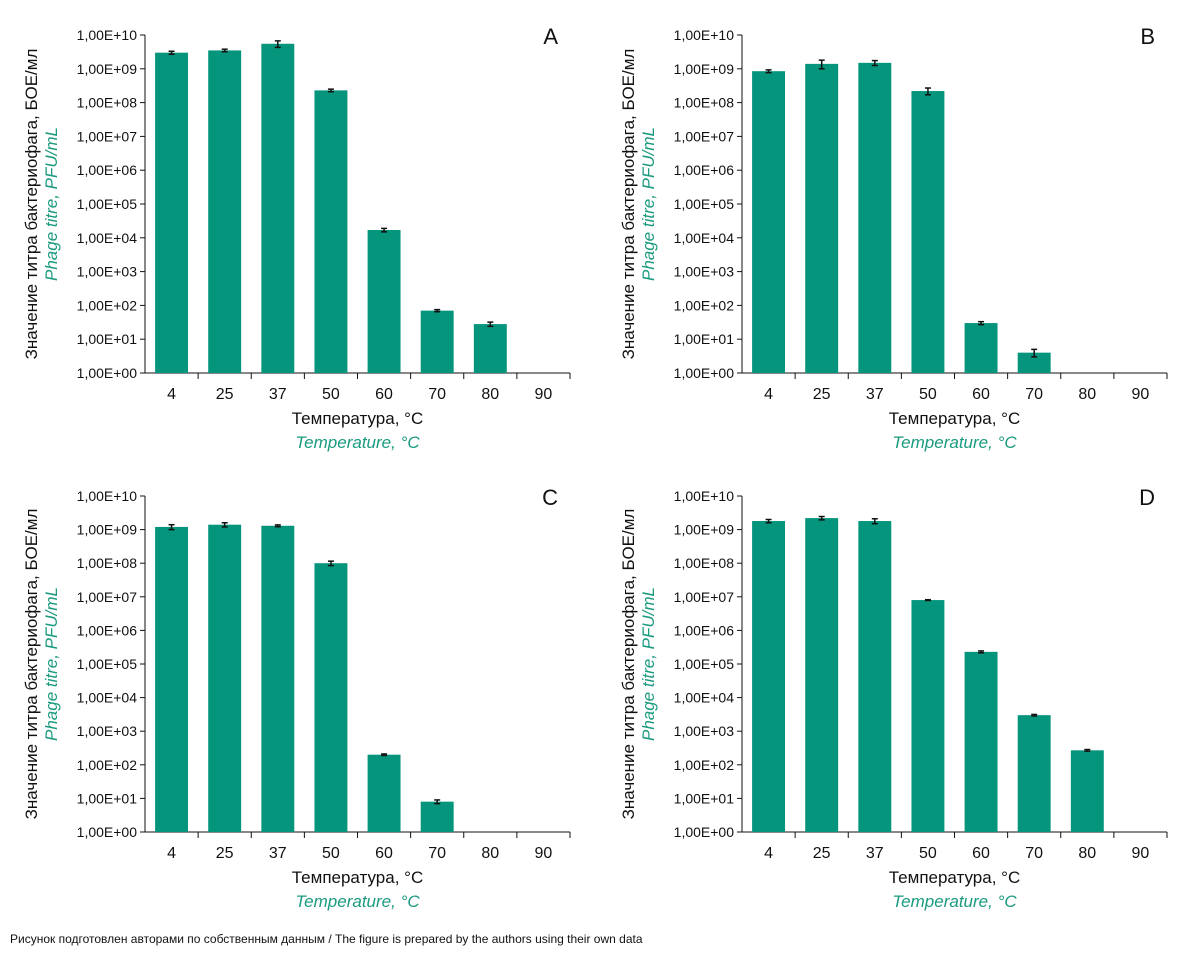 This screenshot has width=1200, height=962. Describe the element at coordinates (1147, 497) in the screenshot. I see `panel-letter: D` at that location.